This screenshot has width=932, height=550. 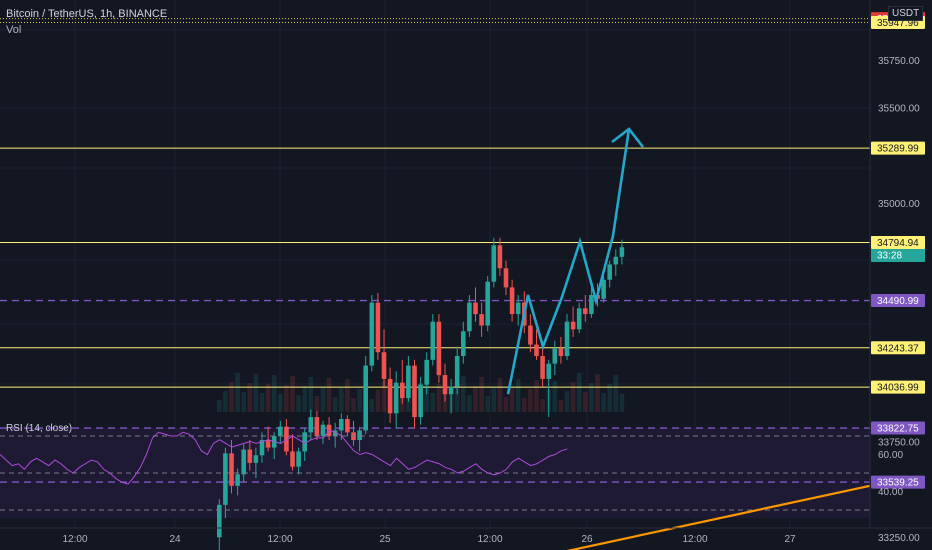 I want to click on volume-label: Vol, so click(x=14, y=30).